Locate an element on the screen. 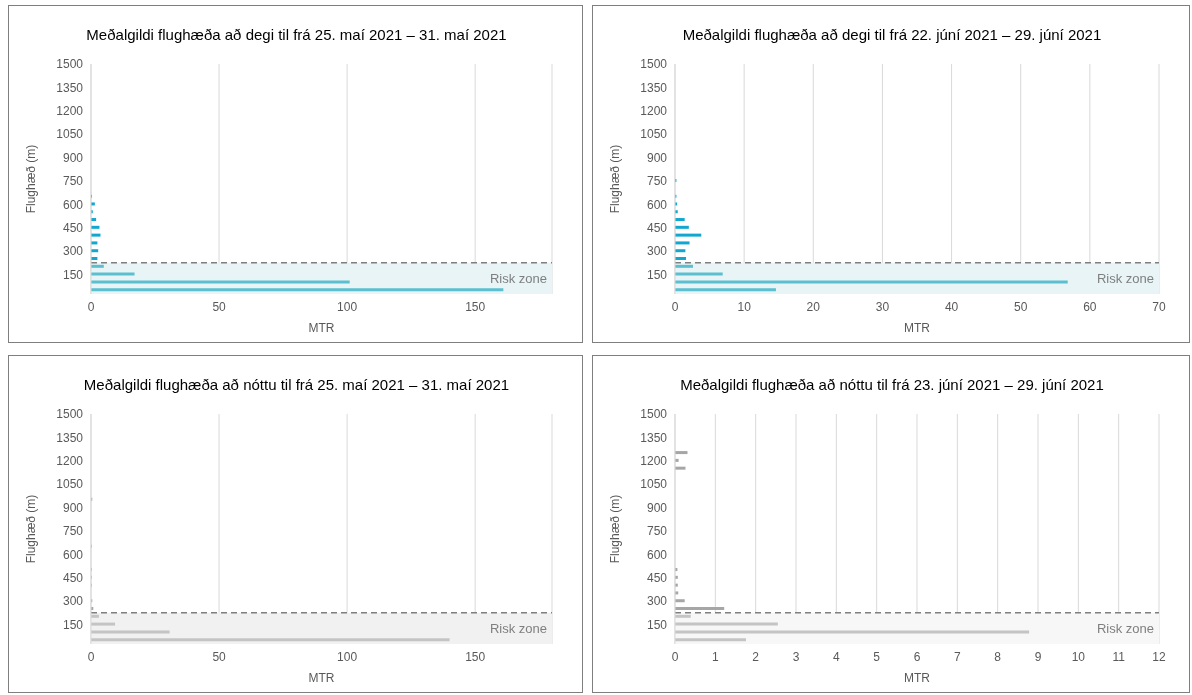 Image resolution: width=1192 pixels, height=695 pixels. x-tick-label: 1 is located at coordinates (715, 656).